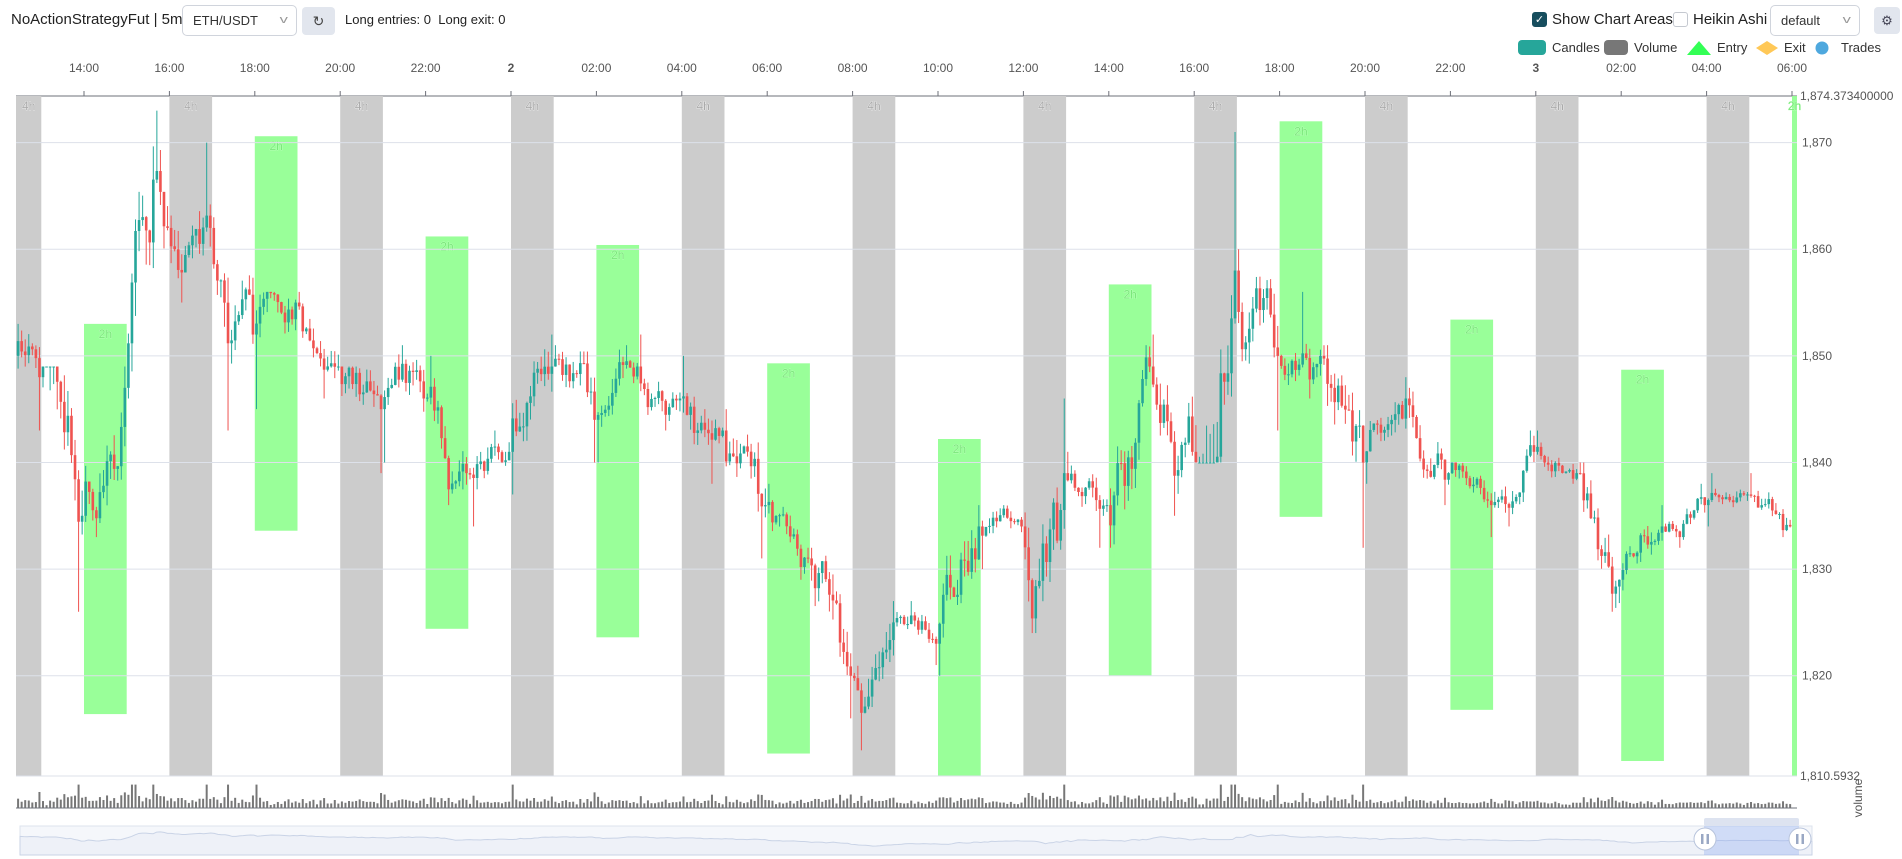  Describe the element at coordinates (1539, 19) in the screenshot. I see `show-chart-areas-checkbox: ✓` at that location.